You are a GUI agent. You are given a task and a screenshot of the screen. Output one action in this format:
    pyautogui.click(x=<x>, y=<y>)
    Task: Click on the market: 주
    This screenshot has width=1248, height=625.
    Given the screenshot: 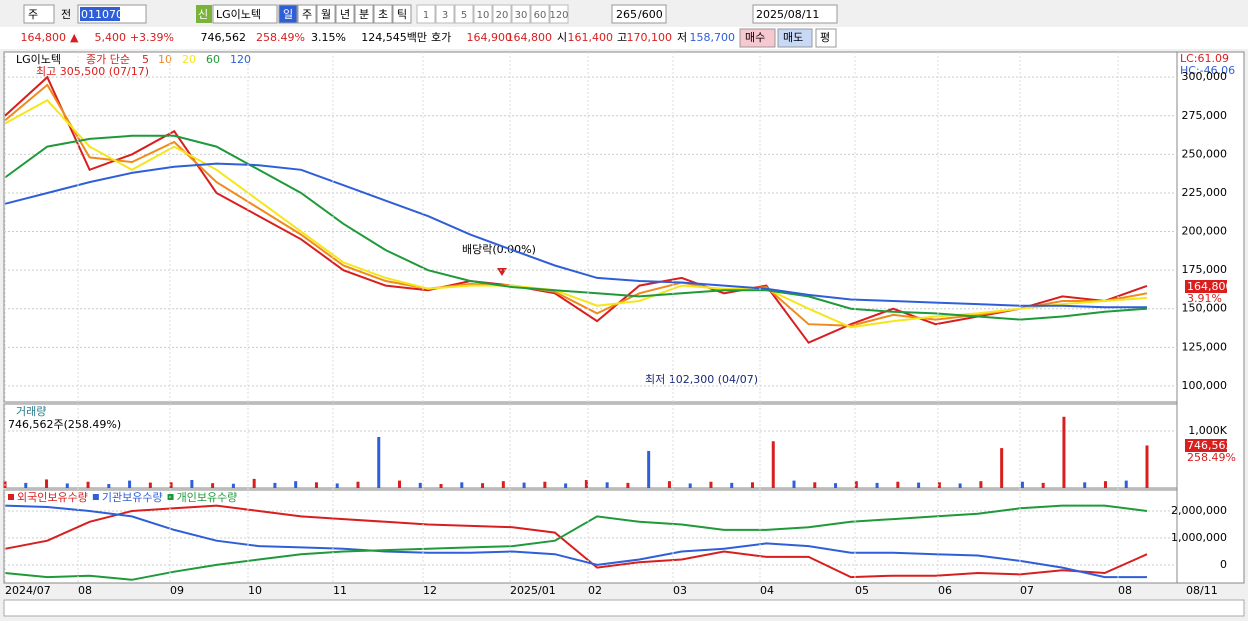 What is the action you would take?
    pyautogui.click(x=33, y=14)
    